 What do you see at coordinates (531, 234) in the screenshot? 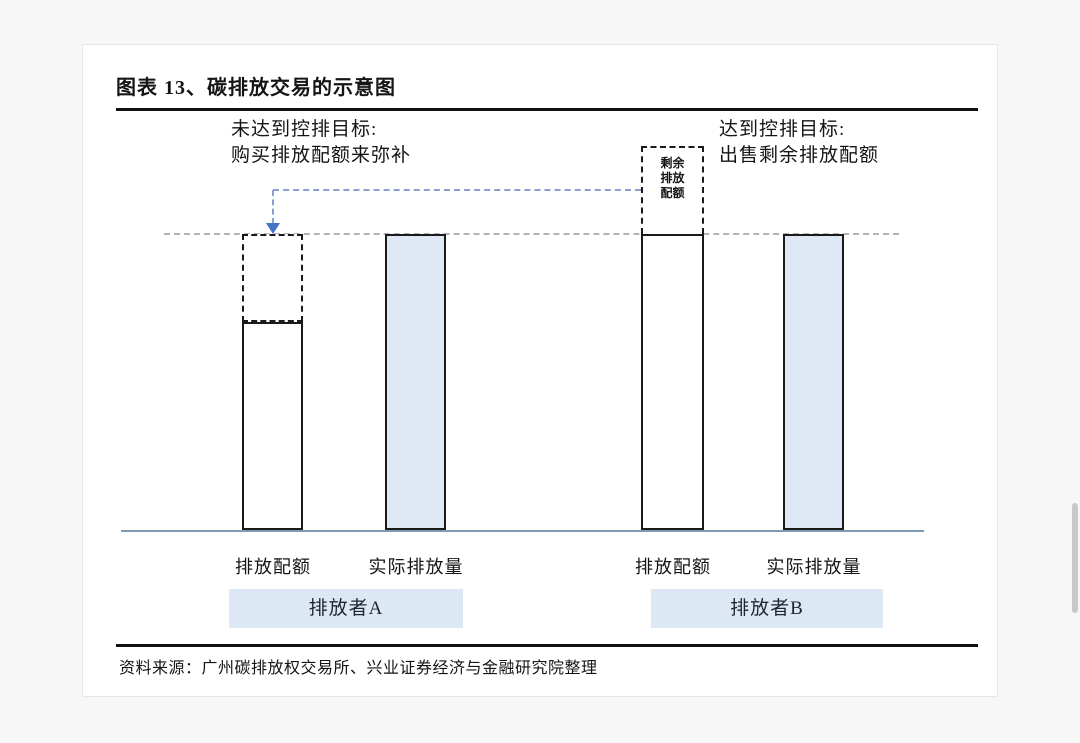
I see `cap-target-dashed-line` at bounding box center [531, 234].